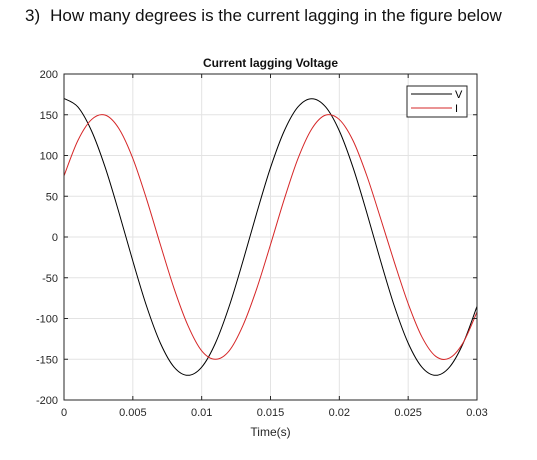 The image size is (537, 460). Describe the element at coordinates (271, 413) in the screenshot. I see `x-tick-label: 0.015` at that location.